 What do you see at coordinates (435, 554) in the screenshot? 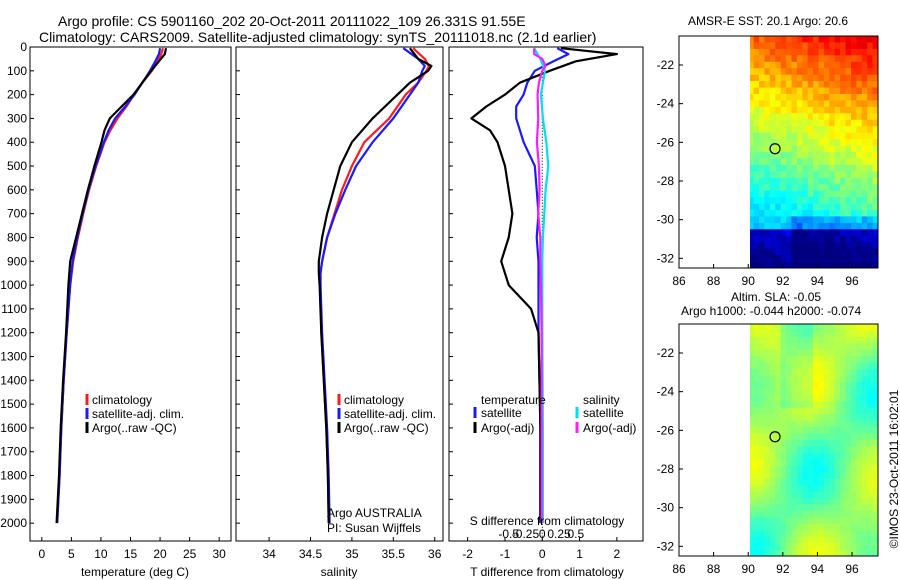
I see `x-tick-label: 36` at bounding box center [435, 554].